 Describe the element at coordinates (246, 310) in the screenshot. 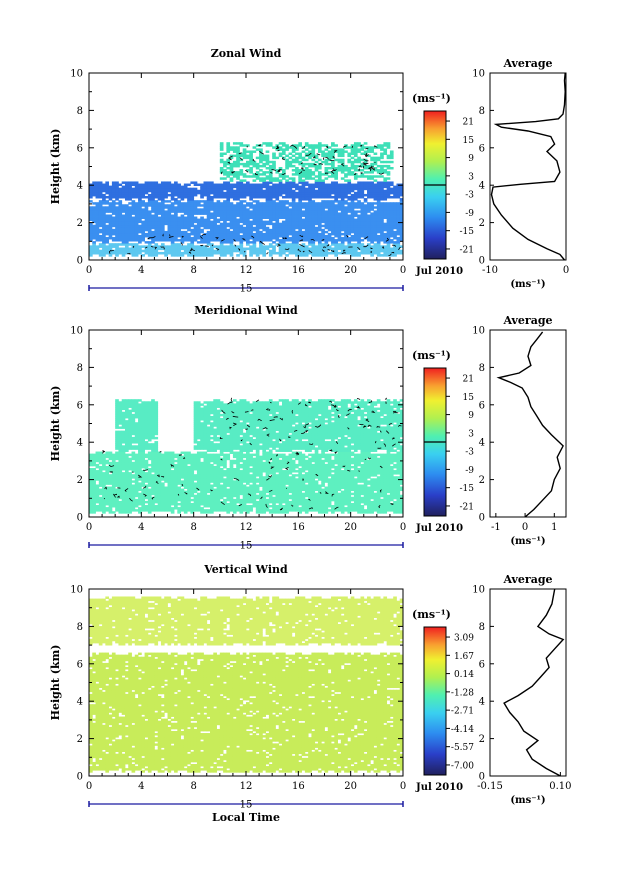

I see `chart-title: Meridional Wind` at that location.